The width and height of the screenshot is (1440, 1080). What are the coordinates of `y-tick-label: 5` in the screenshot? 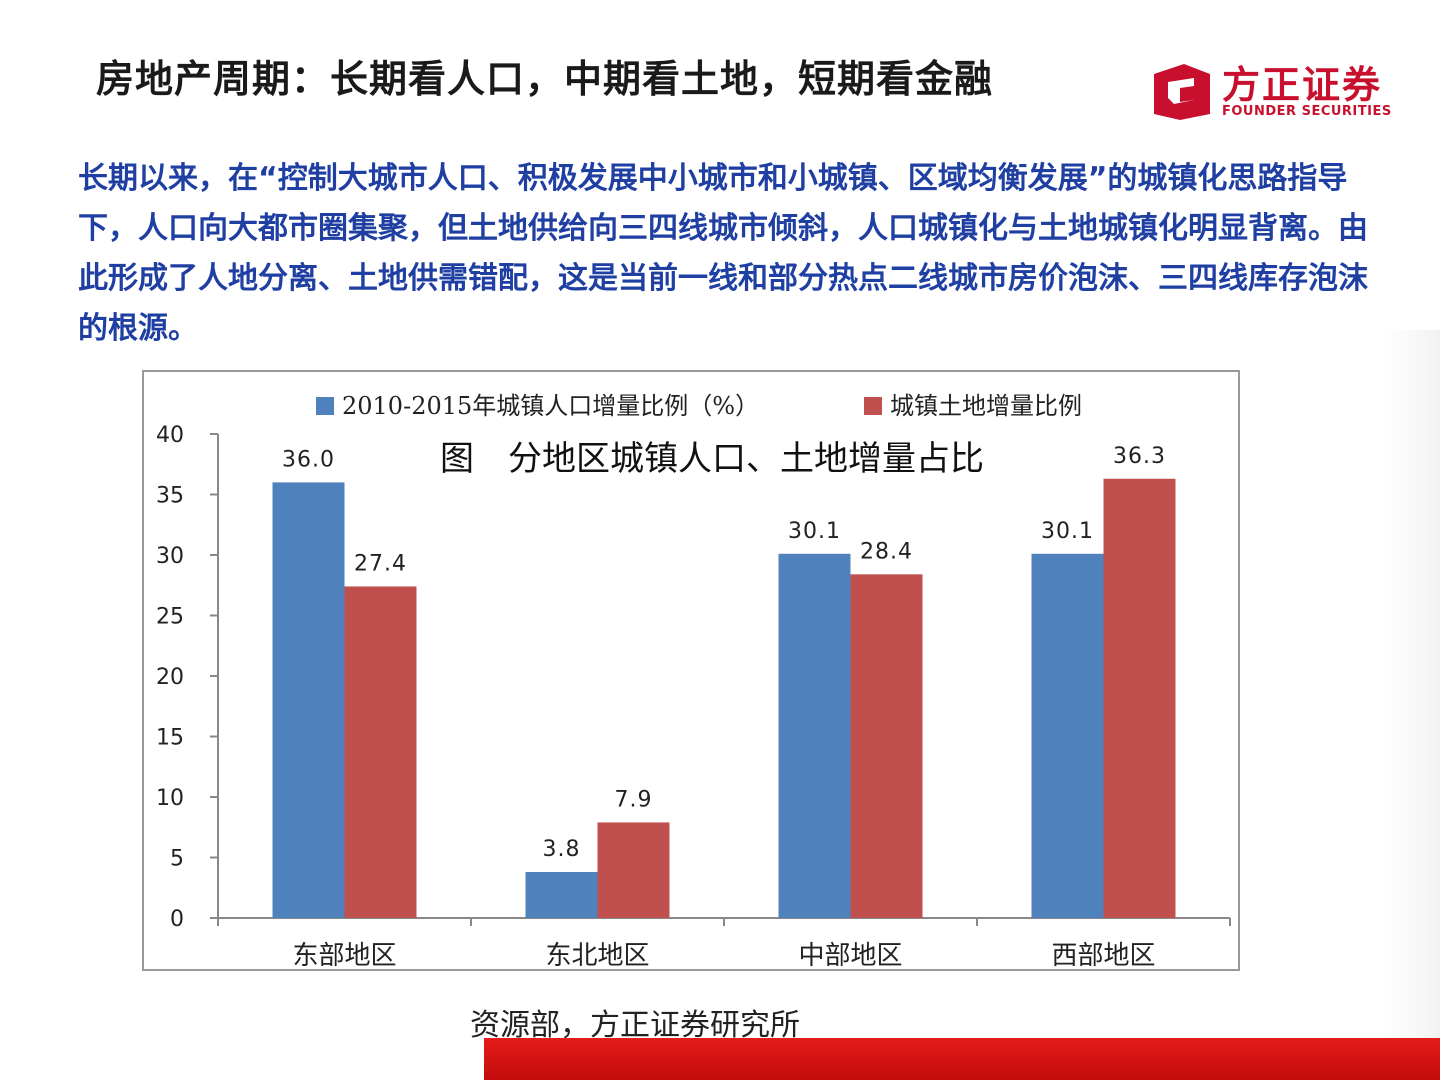 It's located at (177, 859).